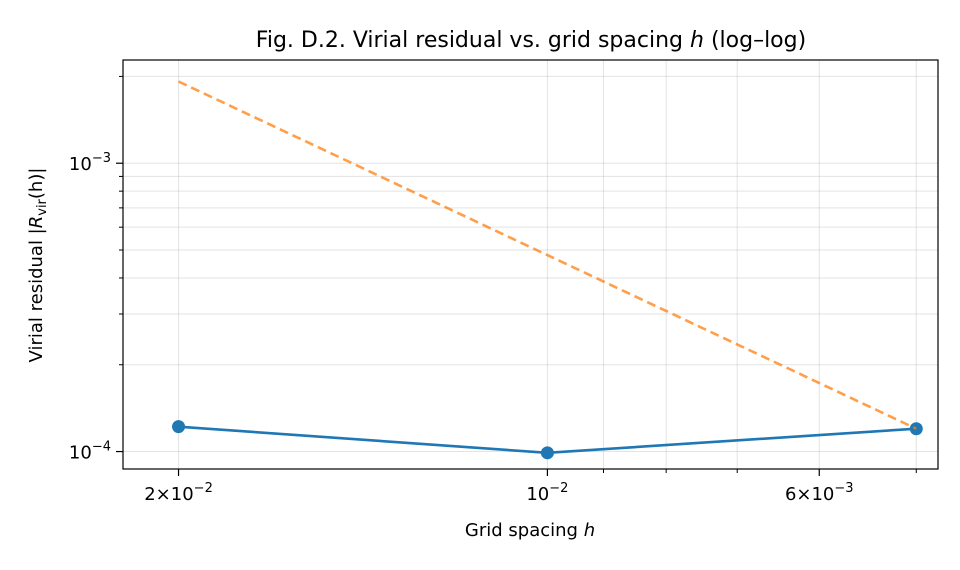 The width and height of the screenshot is (960, 570). Describe the element at coordinates (38, 265) in the screenshot. I see `y-axis-label: Virial residual |Rvir(h)|` at that location.